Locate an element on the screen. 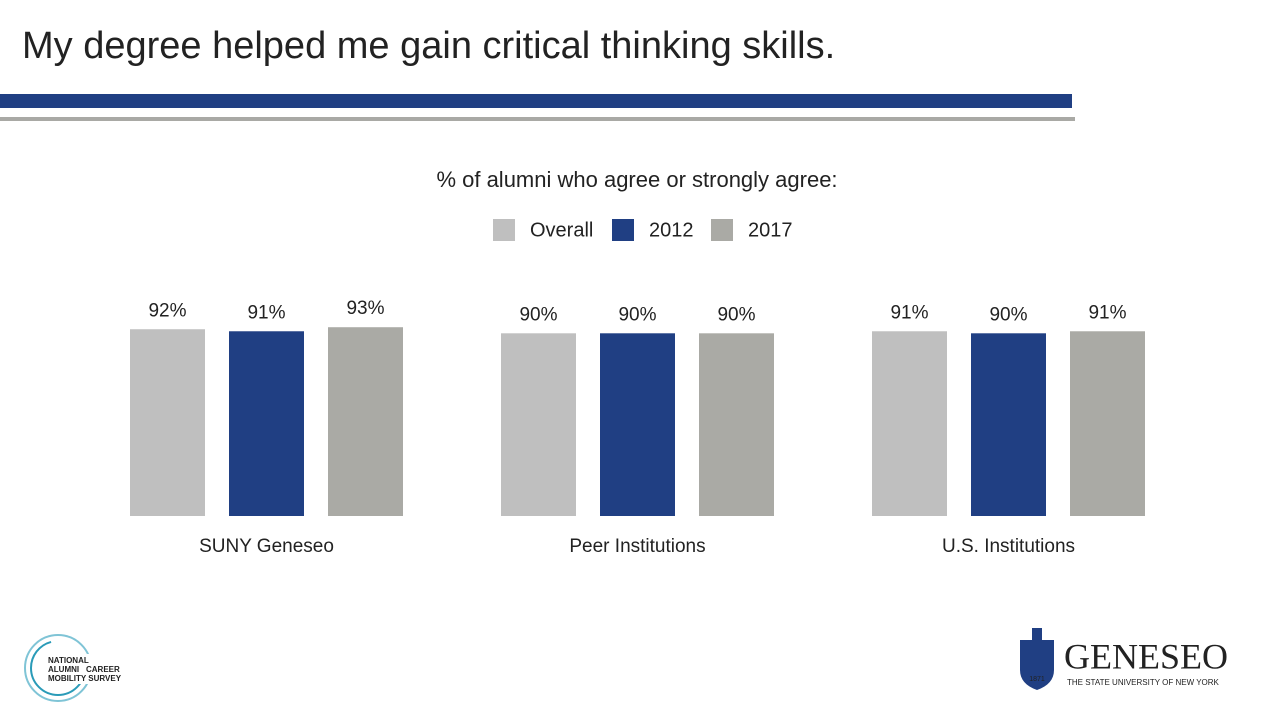 The image size is (1280, 725). logo-mask is located at coordinates (99, 669).